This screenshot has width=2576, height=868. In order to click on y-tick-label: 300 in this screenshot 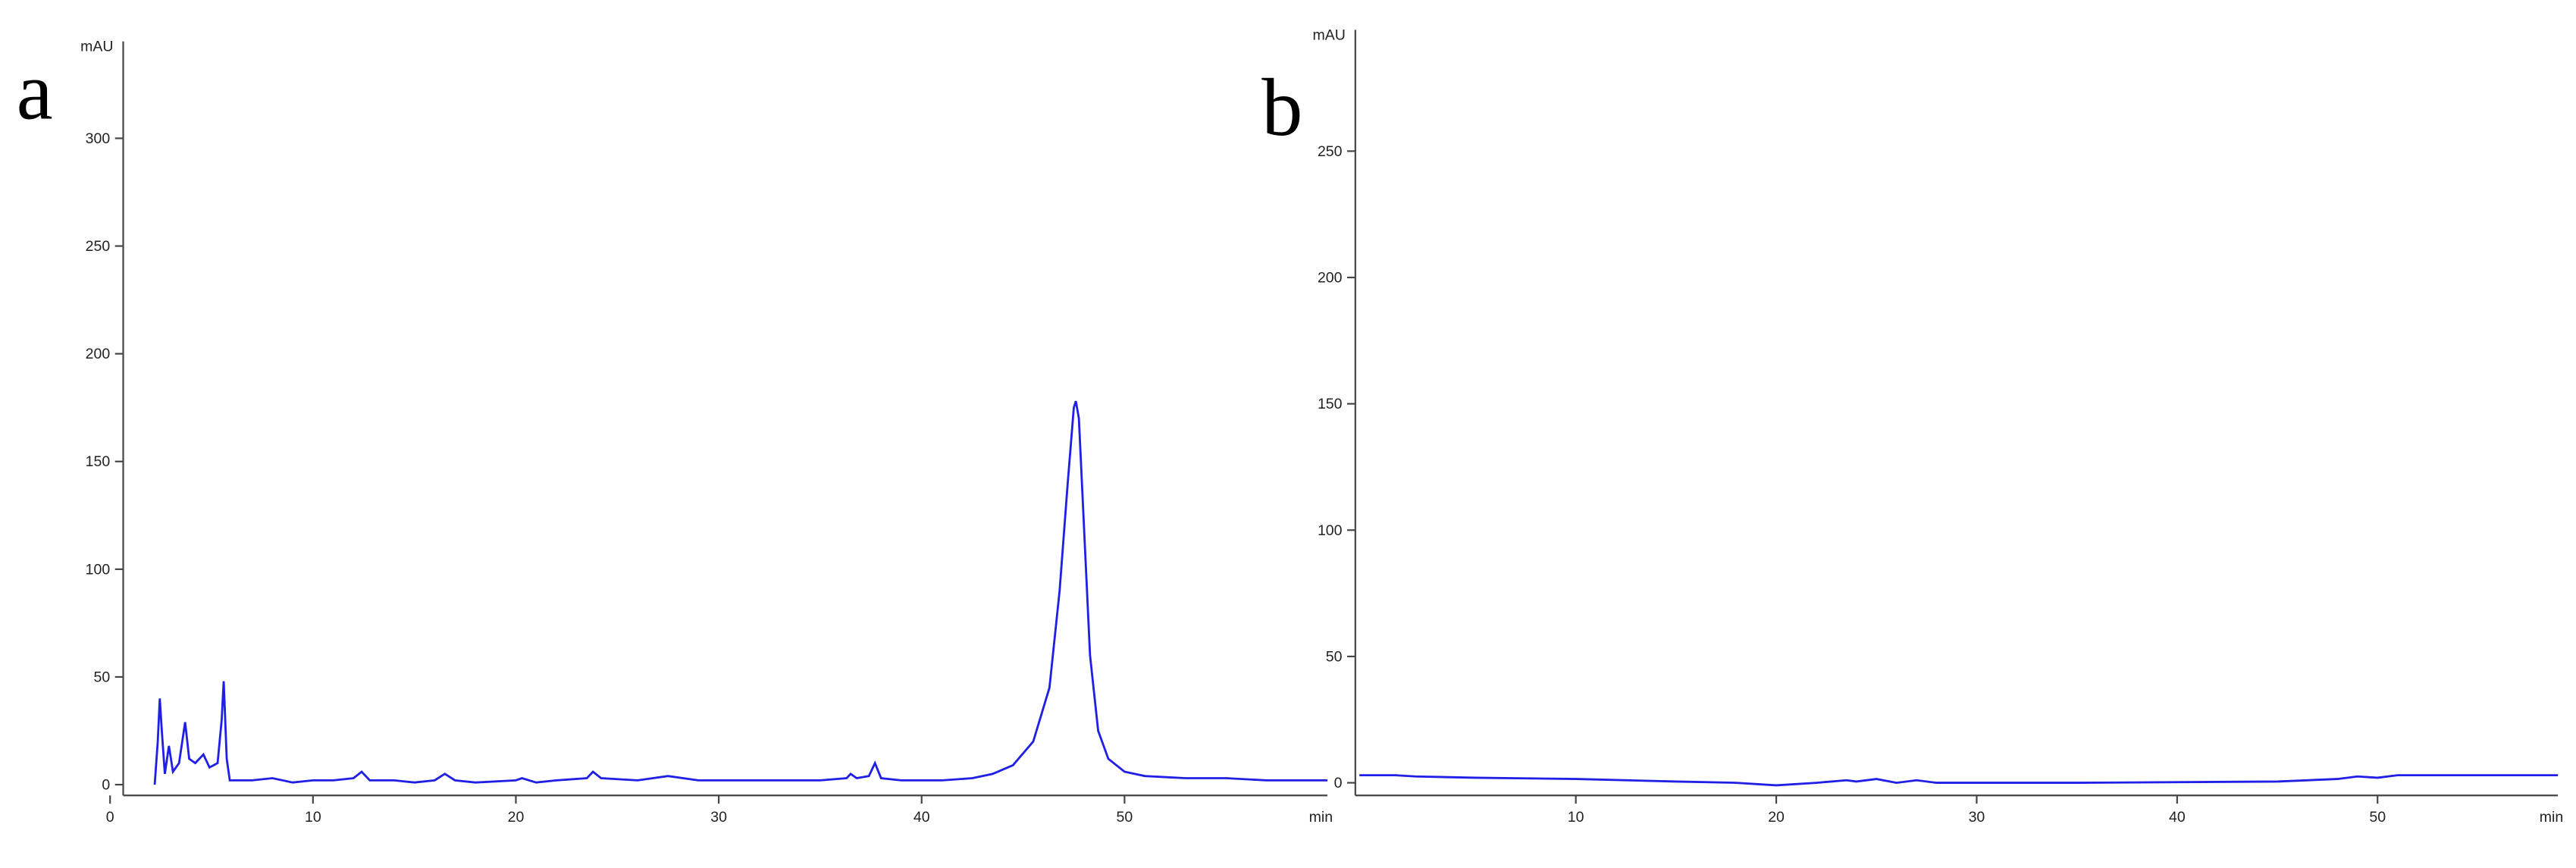, I will do `click(99, 138)`.